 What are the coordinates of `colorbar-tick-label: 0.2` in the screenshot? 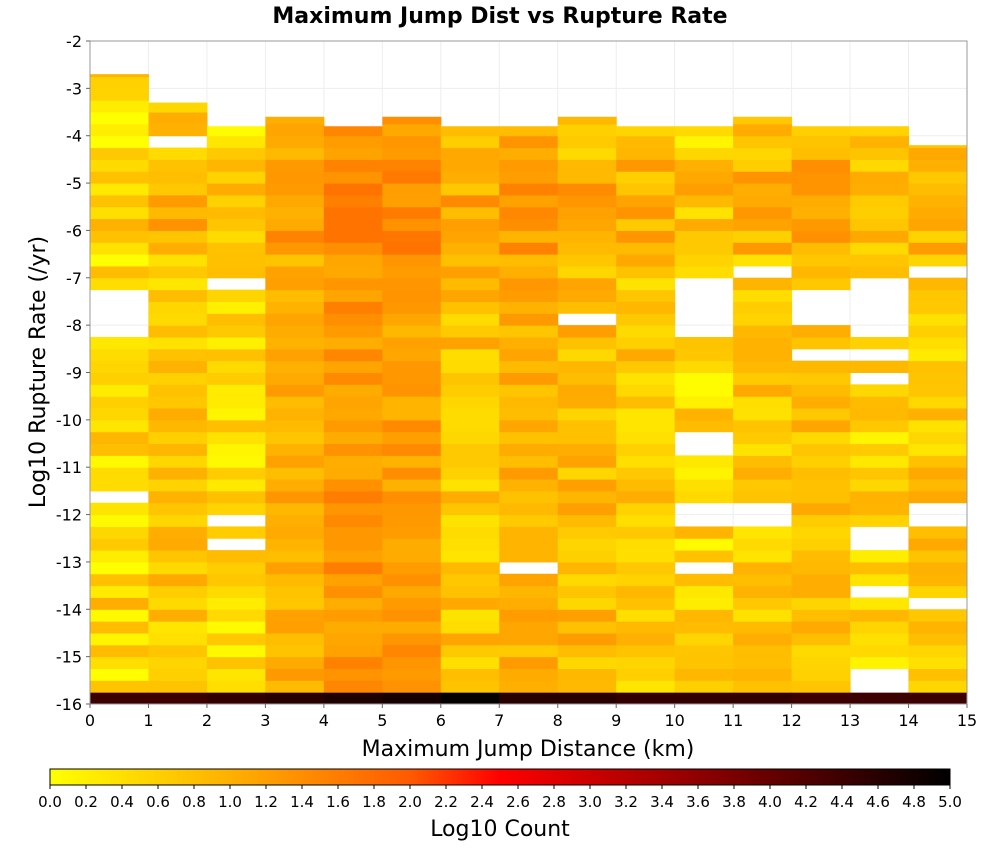 It's located at (86, 802).